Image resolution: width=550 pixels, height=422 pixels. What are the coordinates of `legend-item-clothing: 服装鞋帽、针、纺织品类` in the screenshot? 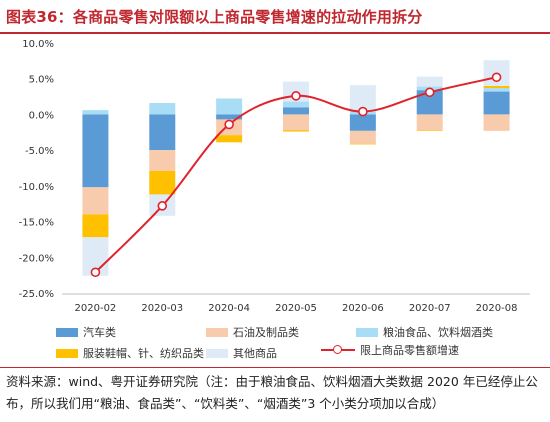 It's located at (130, 353).